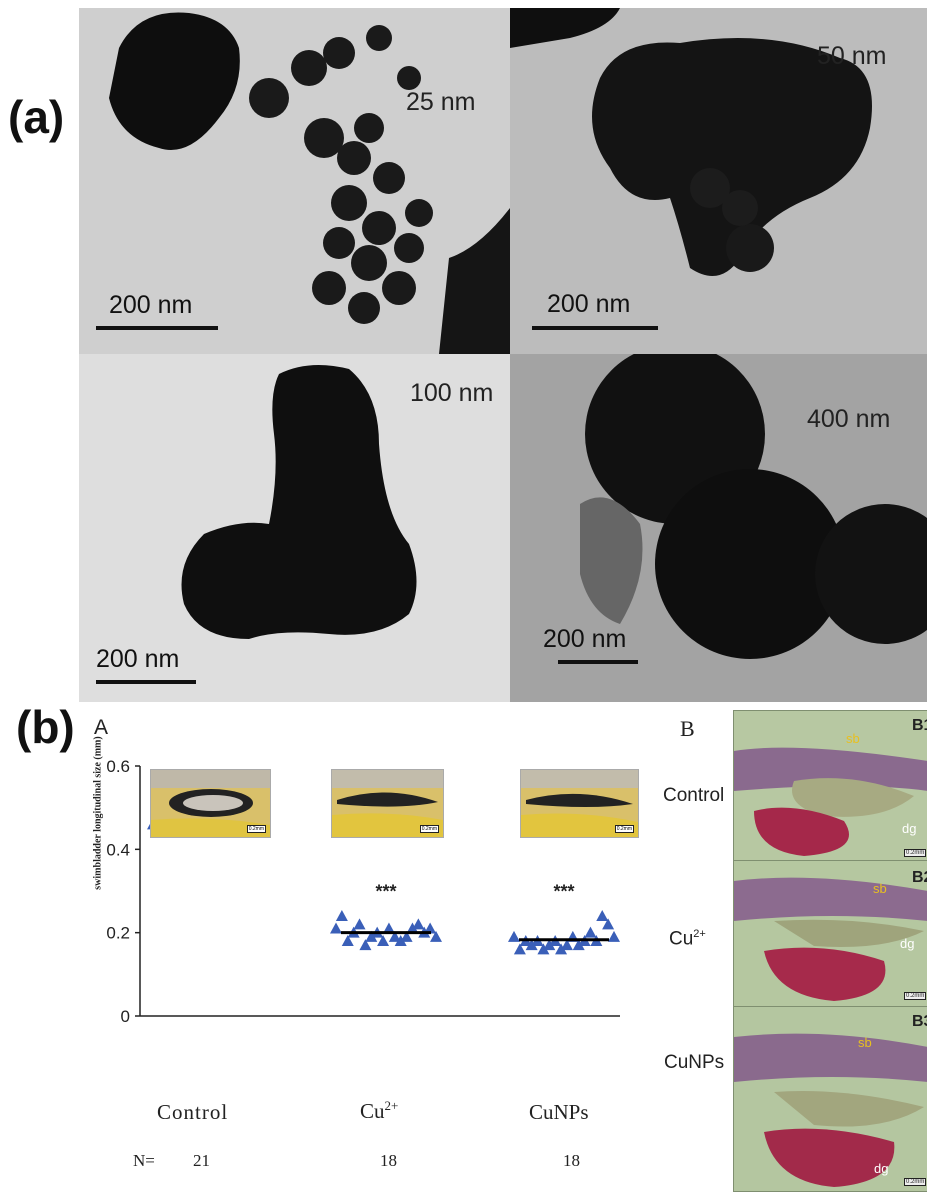  I want to click on fish-photo-cunps: 0.2mm, so click(579, 803).